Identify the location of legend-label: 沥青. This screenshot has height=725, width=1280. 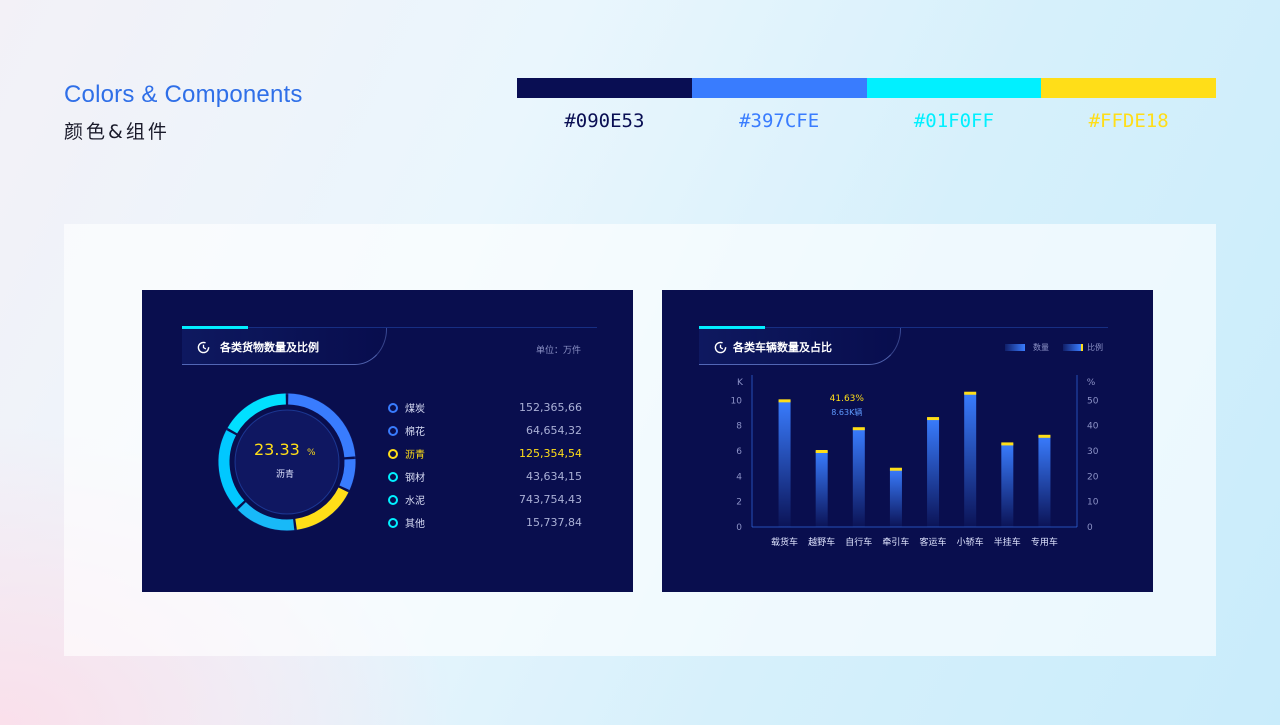
(415, 455).